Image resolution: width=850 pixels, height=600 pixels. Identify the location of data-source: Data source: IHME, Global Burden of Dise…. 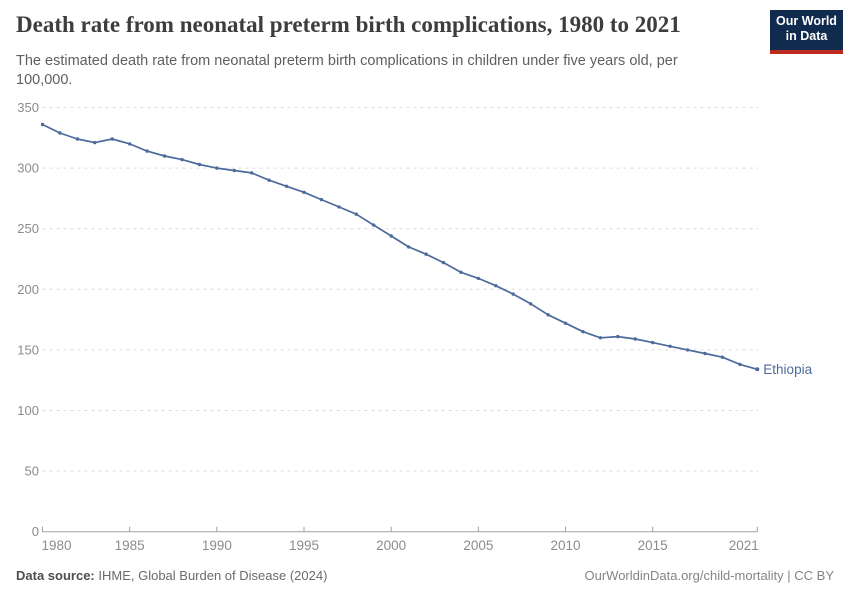
(171, 575).